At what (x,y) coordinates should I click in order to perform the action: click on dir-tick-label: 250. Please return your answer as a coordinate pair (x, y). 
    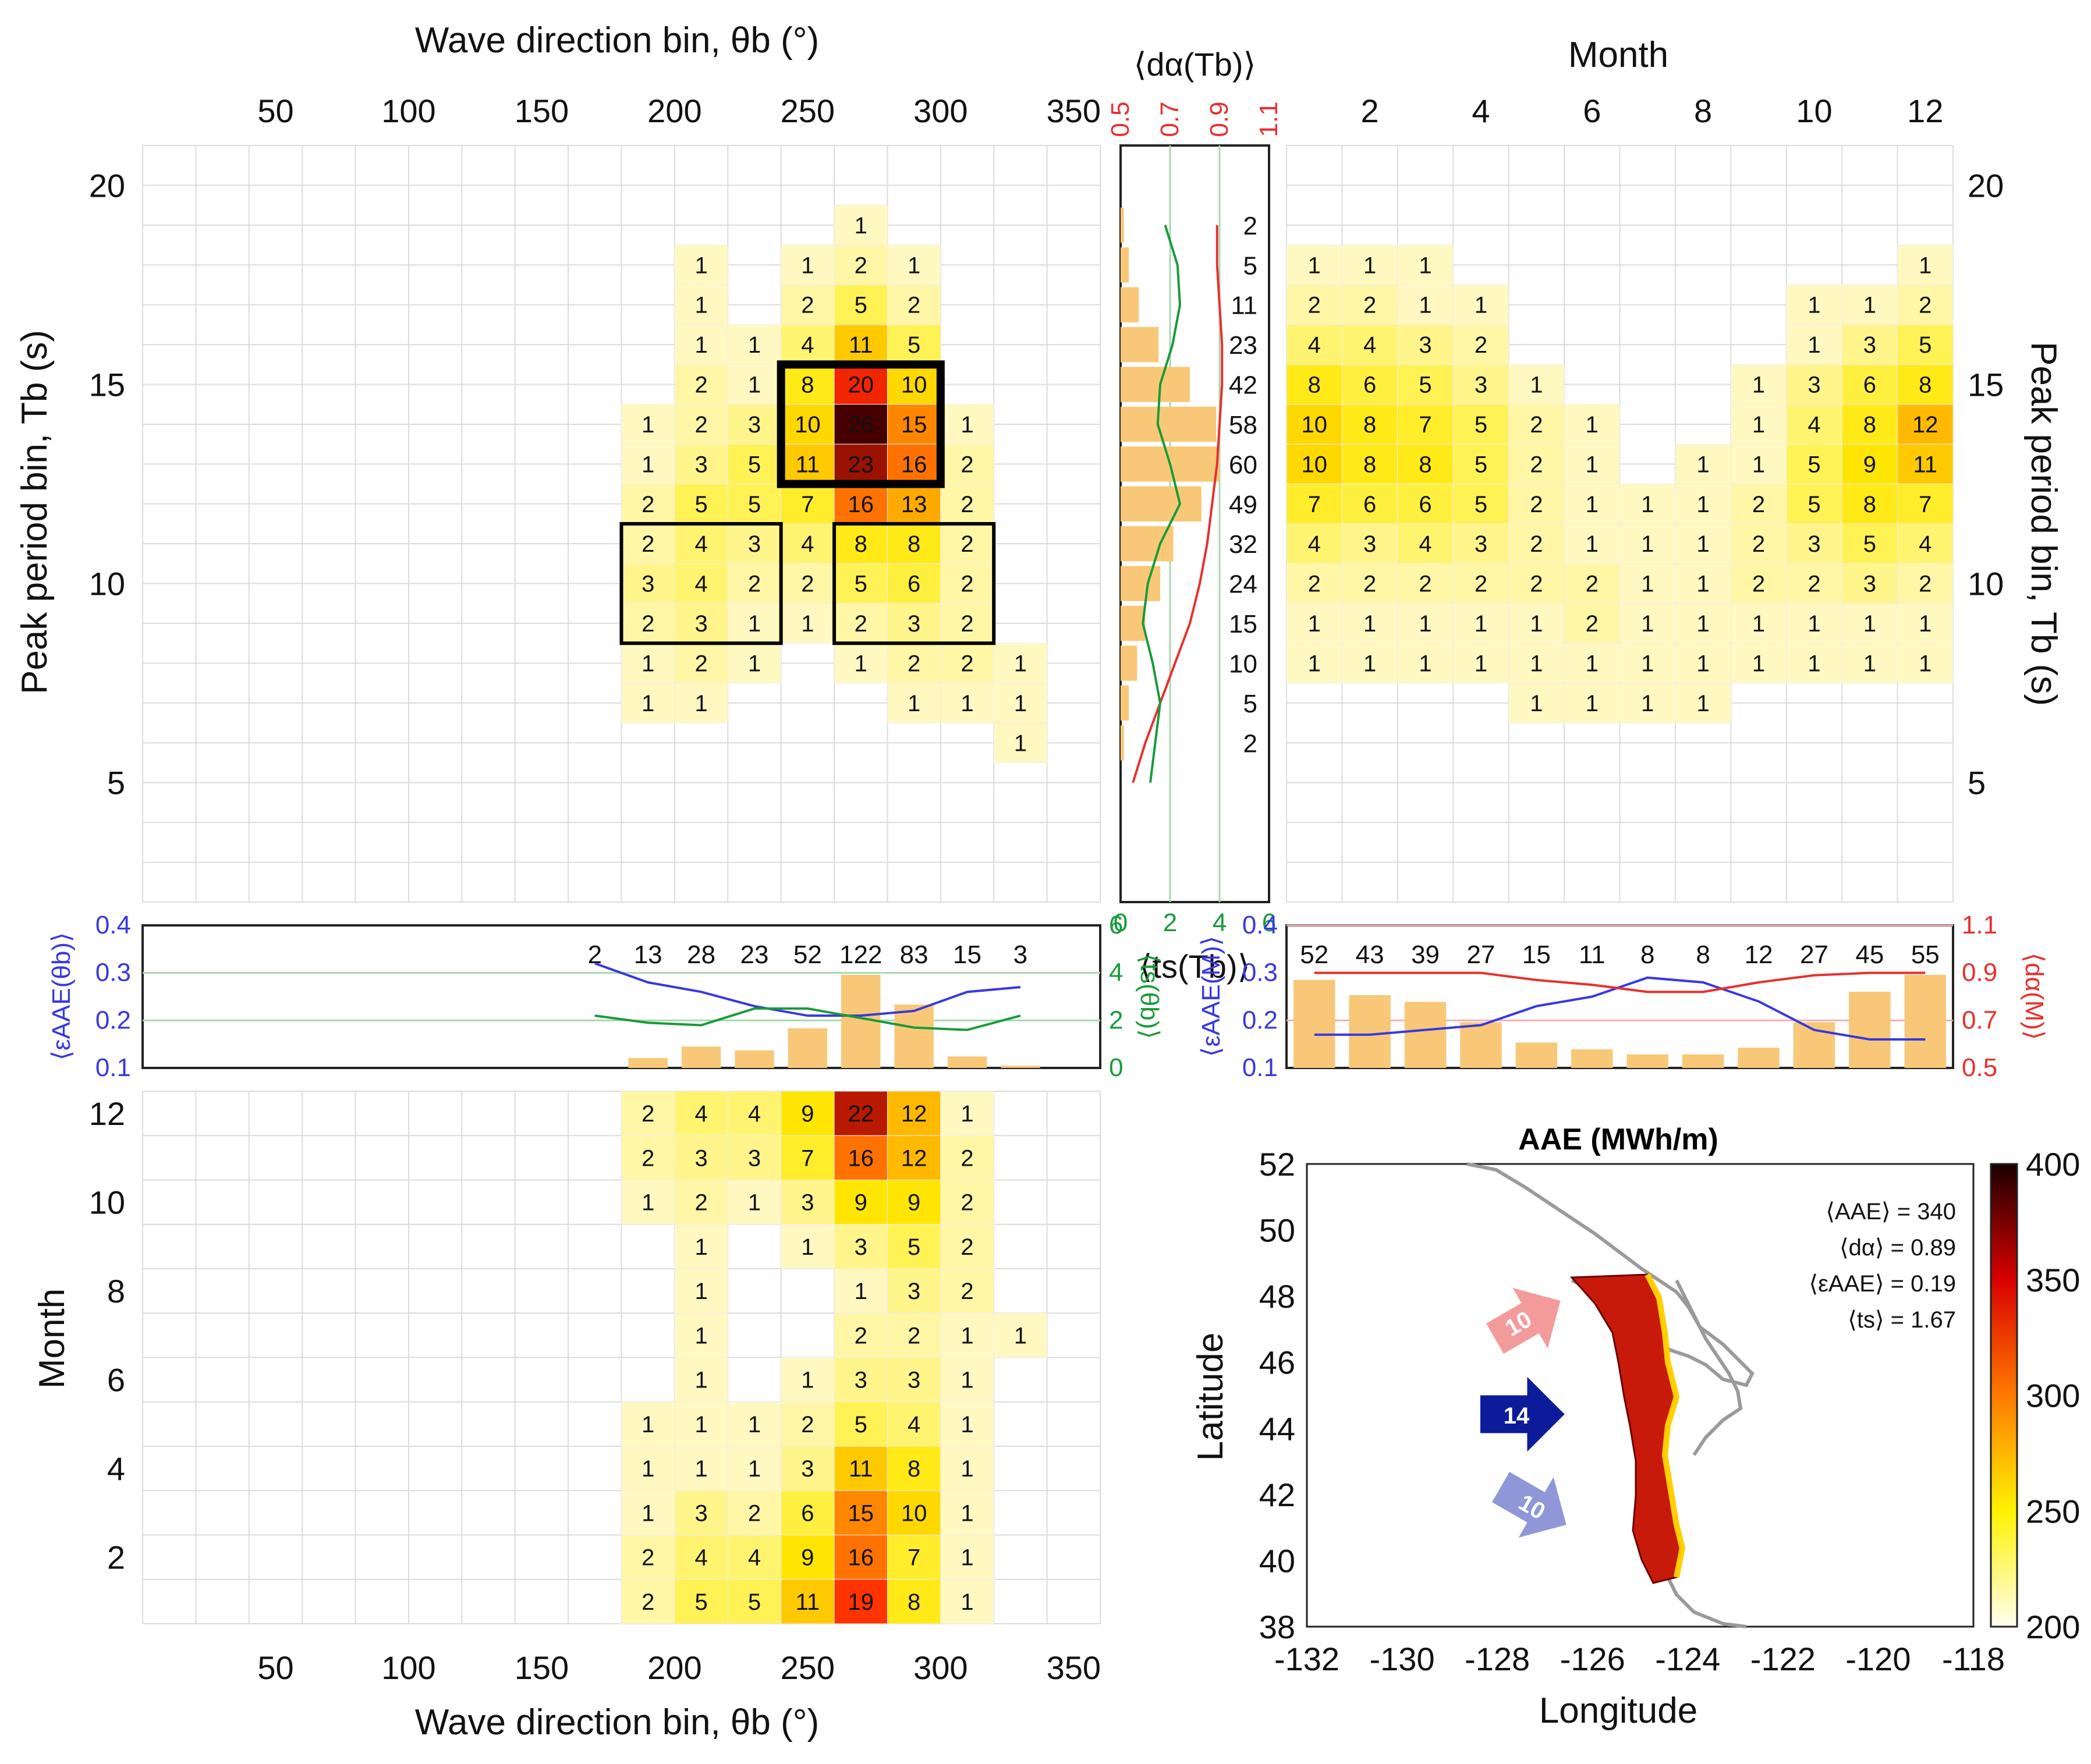
    Looking at the image, I should click on (808, 111).